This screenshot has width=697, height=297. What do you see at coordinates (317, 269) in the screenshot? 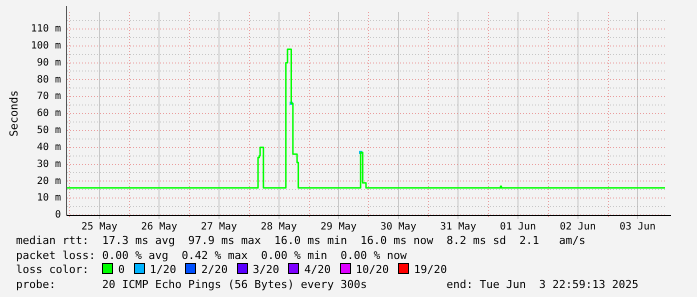
I see `legend-label: 4/20` at bounding box center [317, 269].